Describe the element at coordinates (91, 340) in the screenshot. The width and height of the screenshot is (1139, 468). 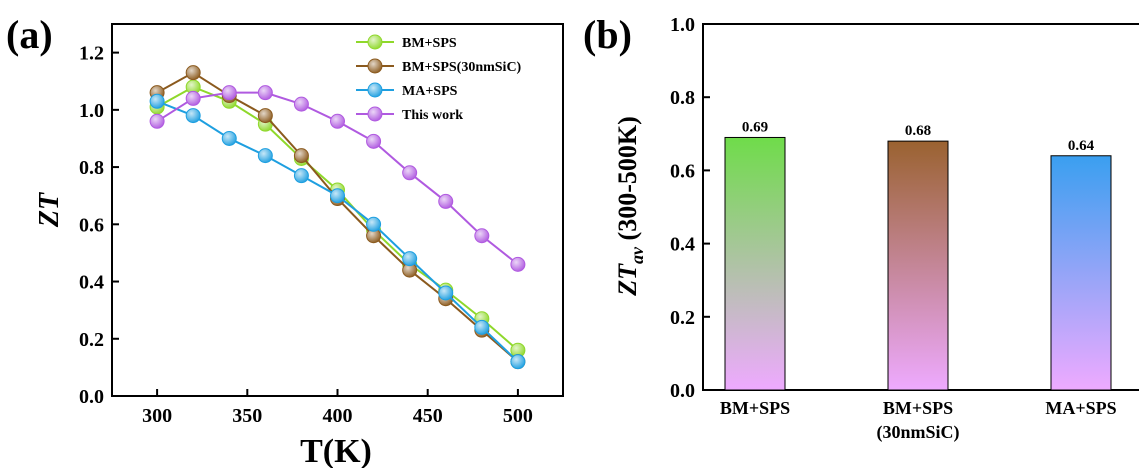
I see `panel-a-y-tick-label: 0.2` at that location.